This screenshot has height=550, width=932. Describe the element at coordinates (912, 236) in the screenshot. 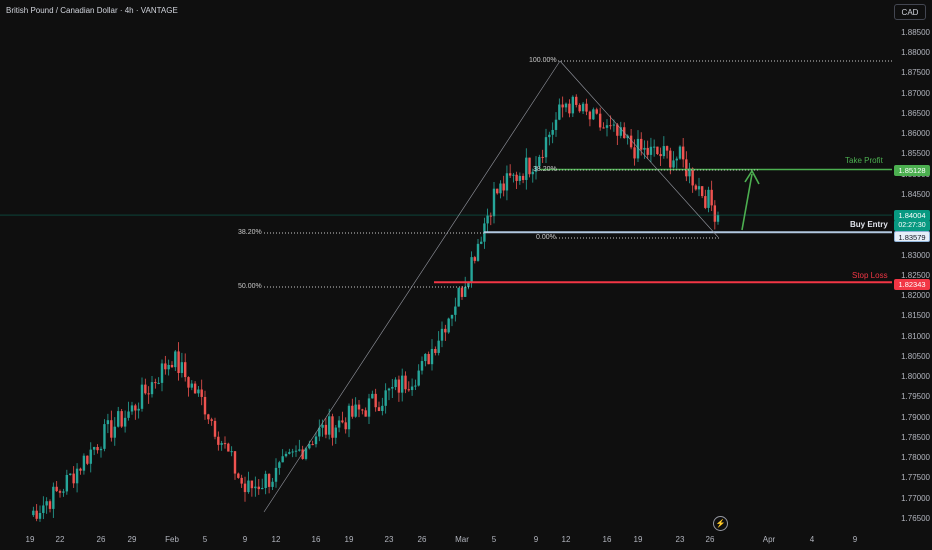

I see `buy-entry-price-tag: 1.83579` at that location.